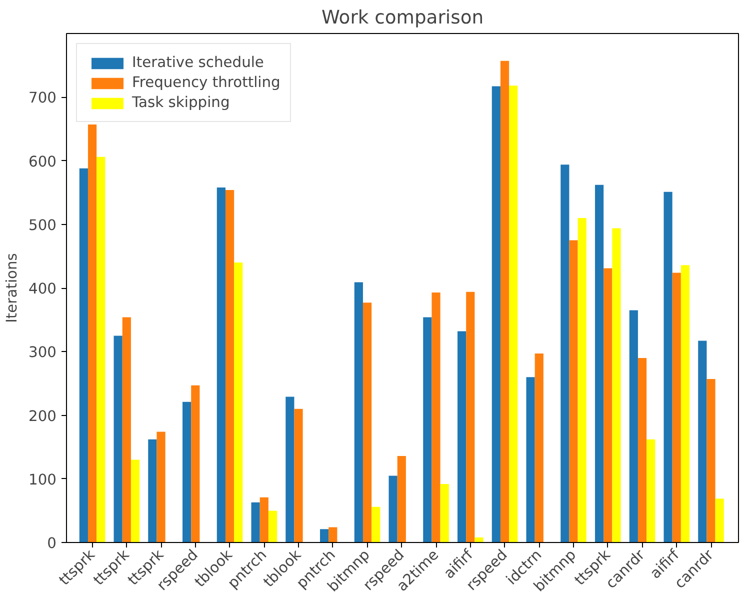 This screenshot has height=604, width=742. I want to click on legend-label: Iterative schedule, so click(198, 62).